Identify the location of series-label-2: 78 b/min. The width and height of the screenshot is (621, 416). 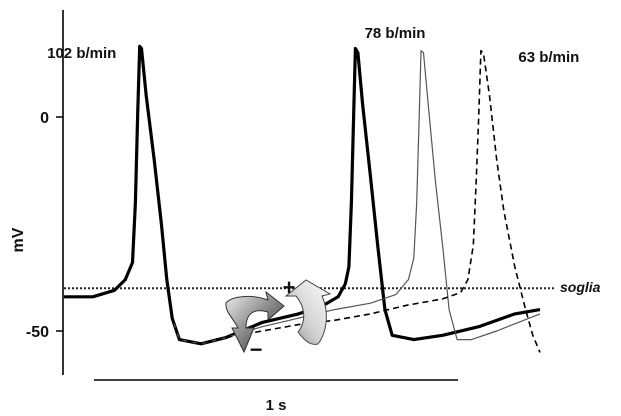
(395, 33).